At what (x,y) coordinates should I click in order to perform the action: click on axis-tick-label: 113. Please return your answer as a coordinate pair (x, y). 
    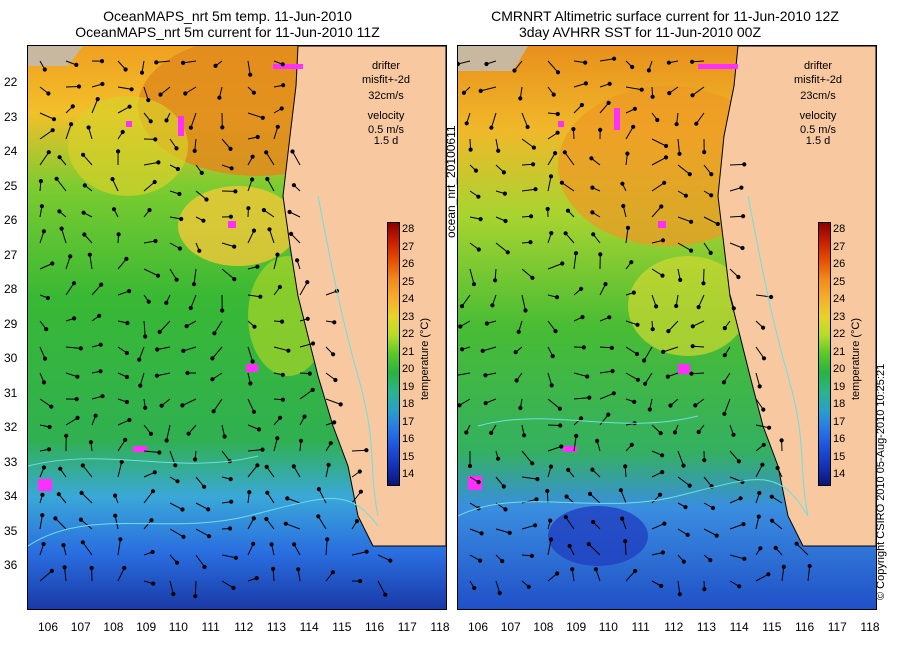
    Looking at the image, I should click on (706, 627).